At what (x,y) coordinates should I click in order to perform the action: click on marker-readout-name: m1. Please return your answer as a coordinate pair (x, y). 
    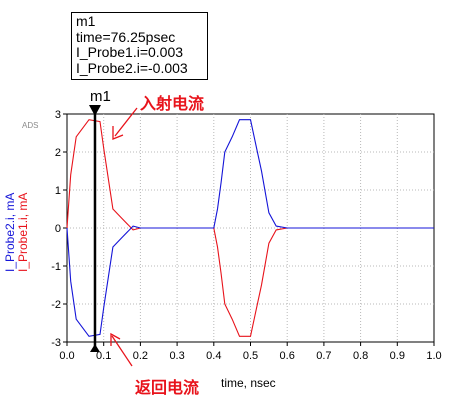
    Looking at the image, I should click on (86, 21).